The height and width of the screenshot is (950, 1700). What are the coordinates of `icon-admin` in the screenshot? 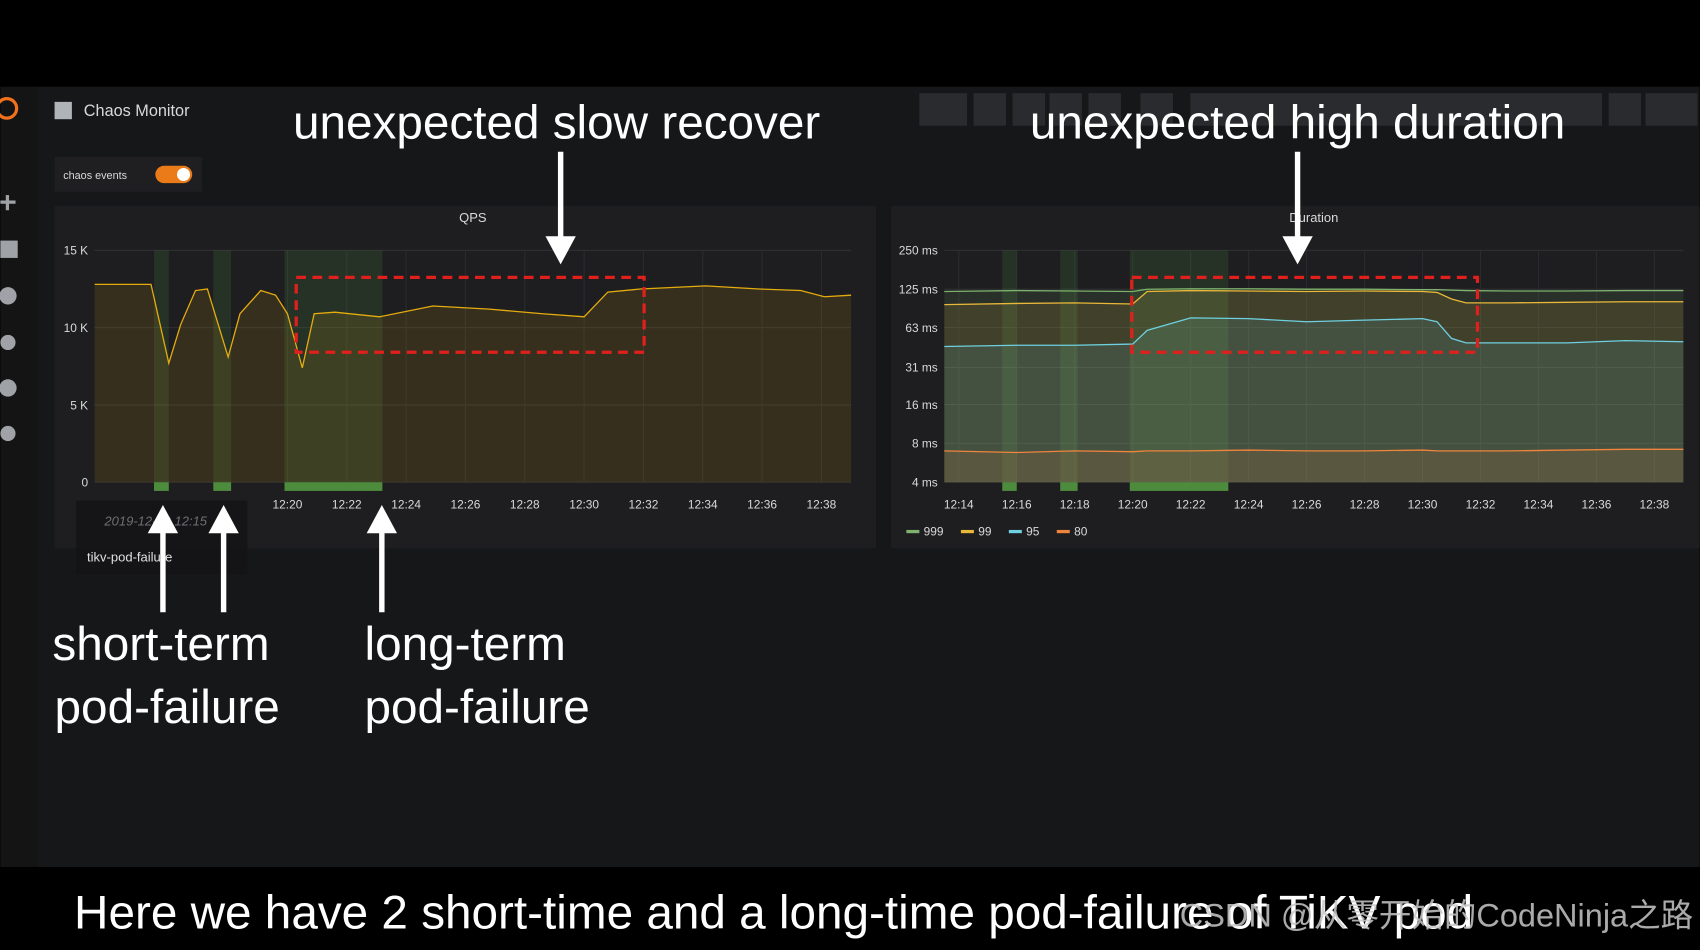 It's located at (8, 433).